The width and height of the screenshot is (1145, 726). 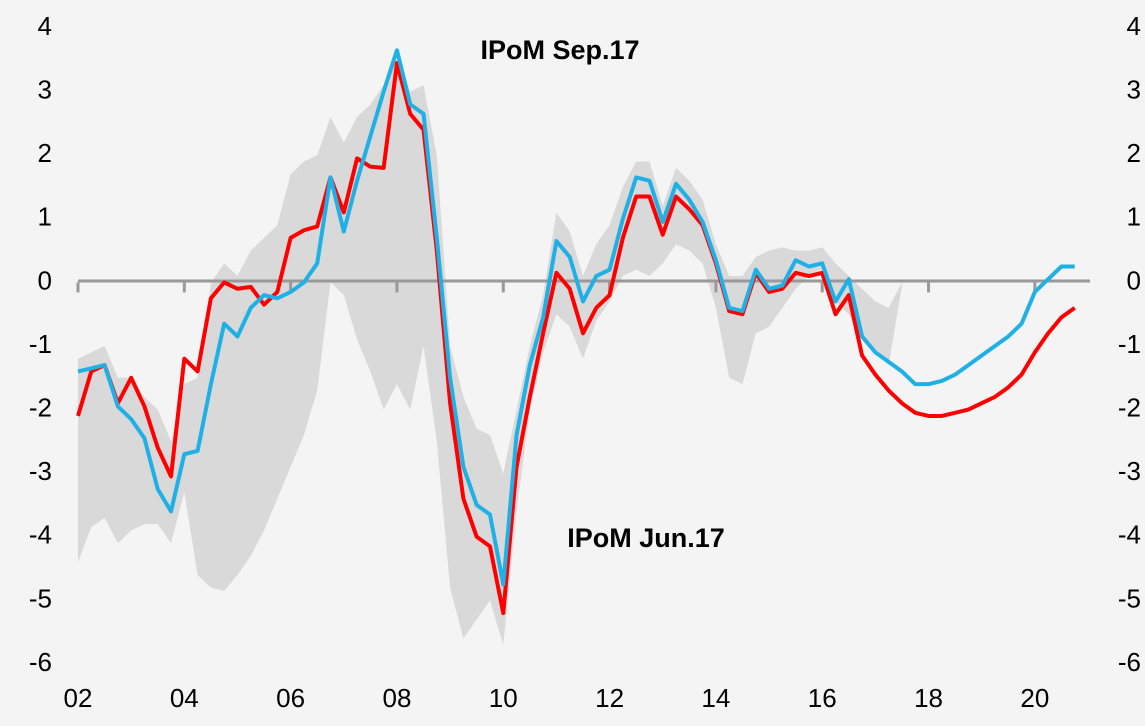 I want to click on y-tick-label: 2, so click(x=45, y=153).